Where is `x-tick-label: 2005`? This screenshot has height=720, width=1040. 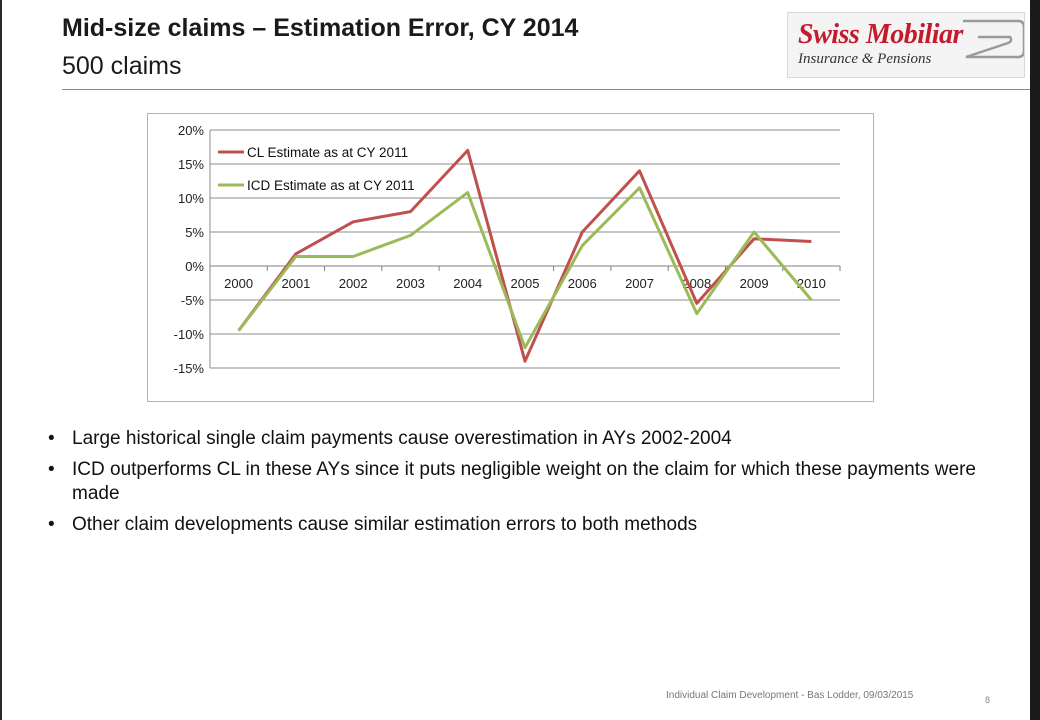 x-tick-label: 2005 is located at coordinates (525, 283).